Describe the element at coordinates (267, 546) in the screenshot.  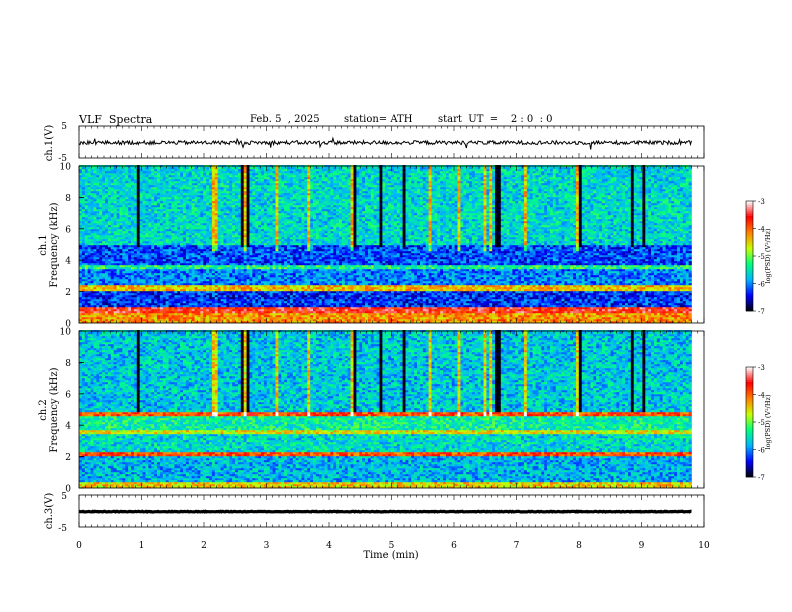
I see `x-tick-label: 3` at that location.